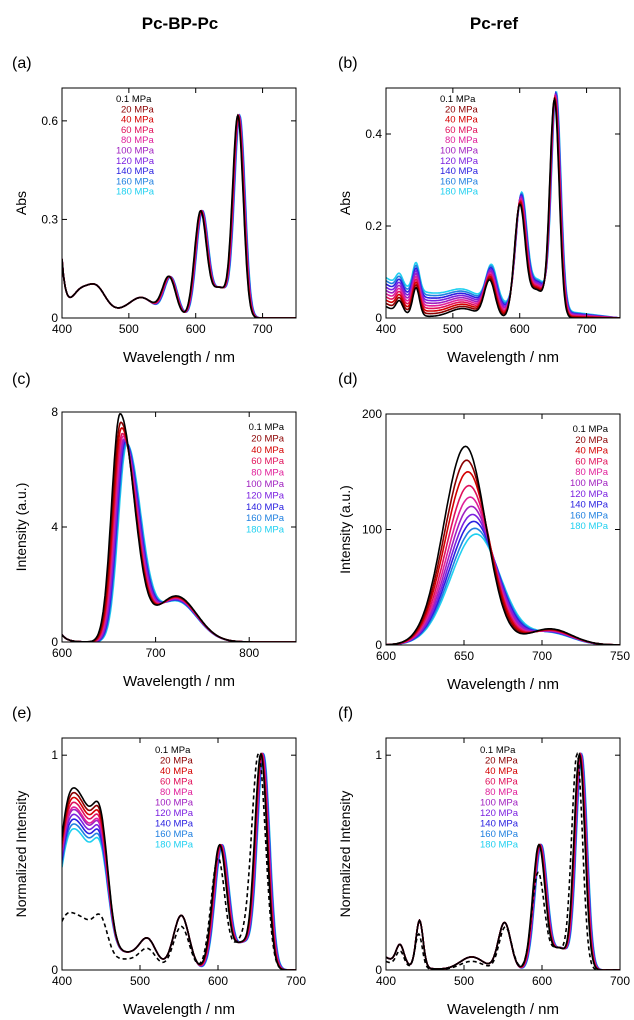 Image resolution: width=634 pixels, height=1020 pixels. What do you see at coordinates (173, 750) in the screenshot?
I see `legend-entry-e: 0.1 MPa` at bounding box center [173, 750].